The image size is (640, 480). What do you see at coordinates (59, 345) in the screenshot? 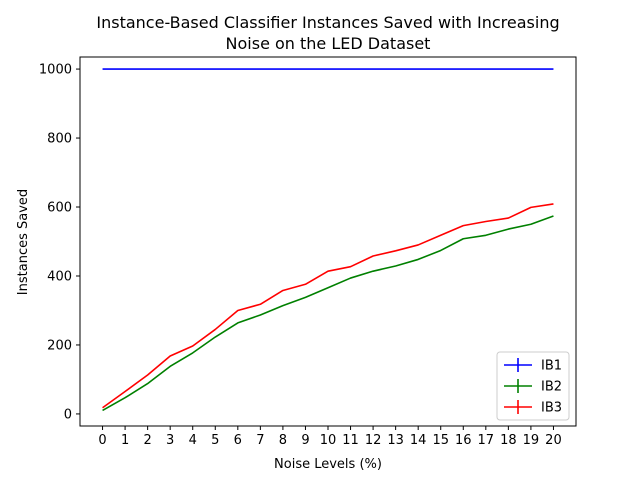
I see `y-tick-label: 200` at bounding box center [59, 345].